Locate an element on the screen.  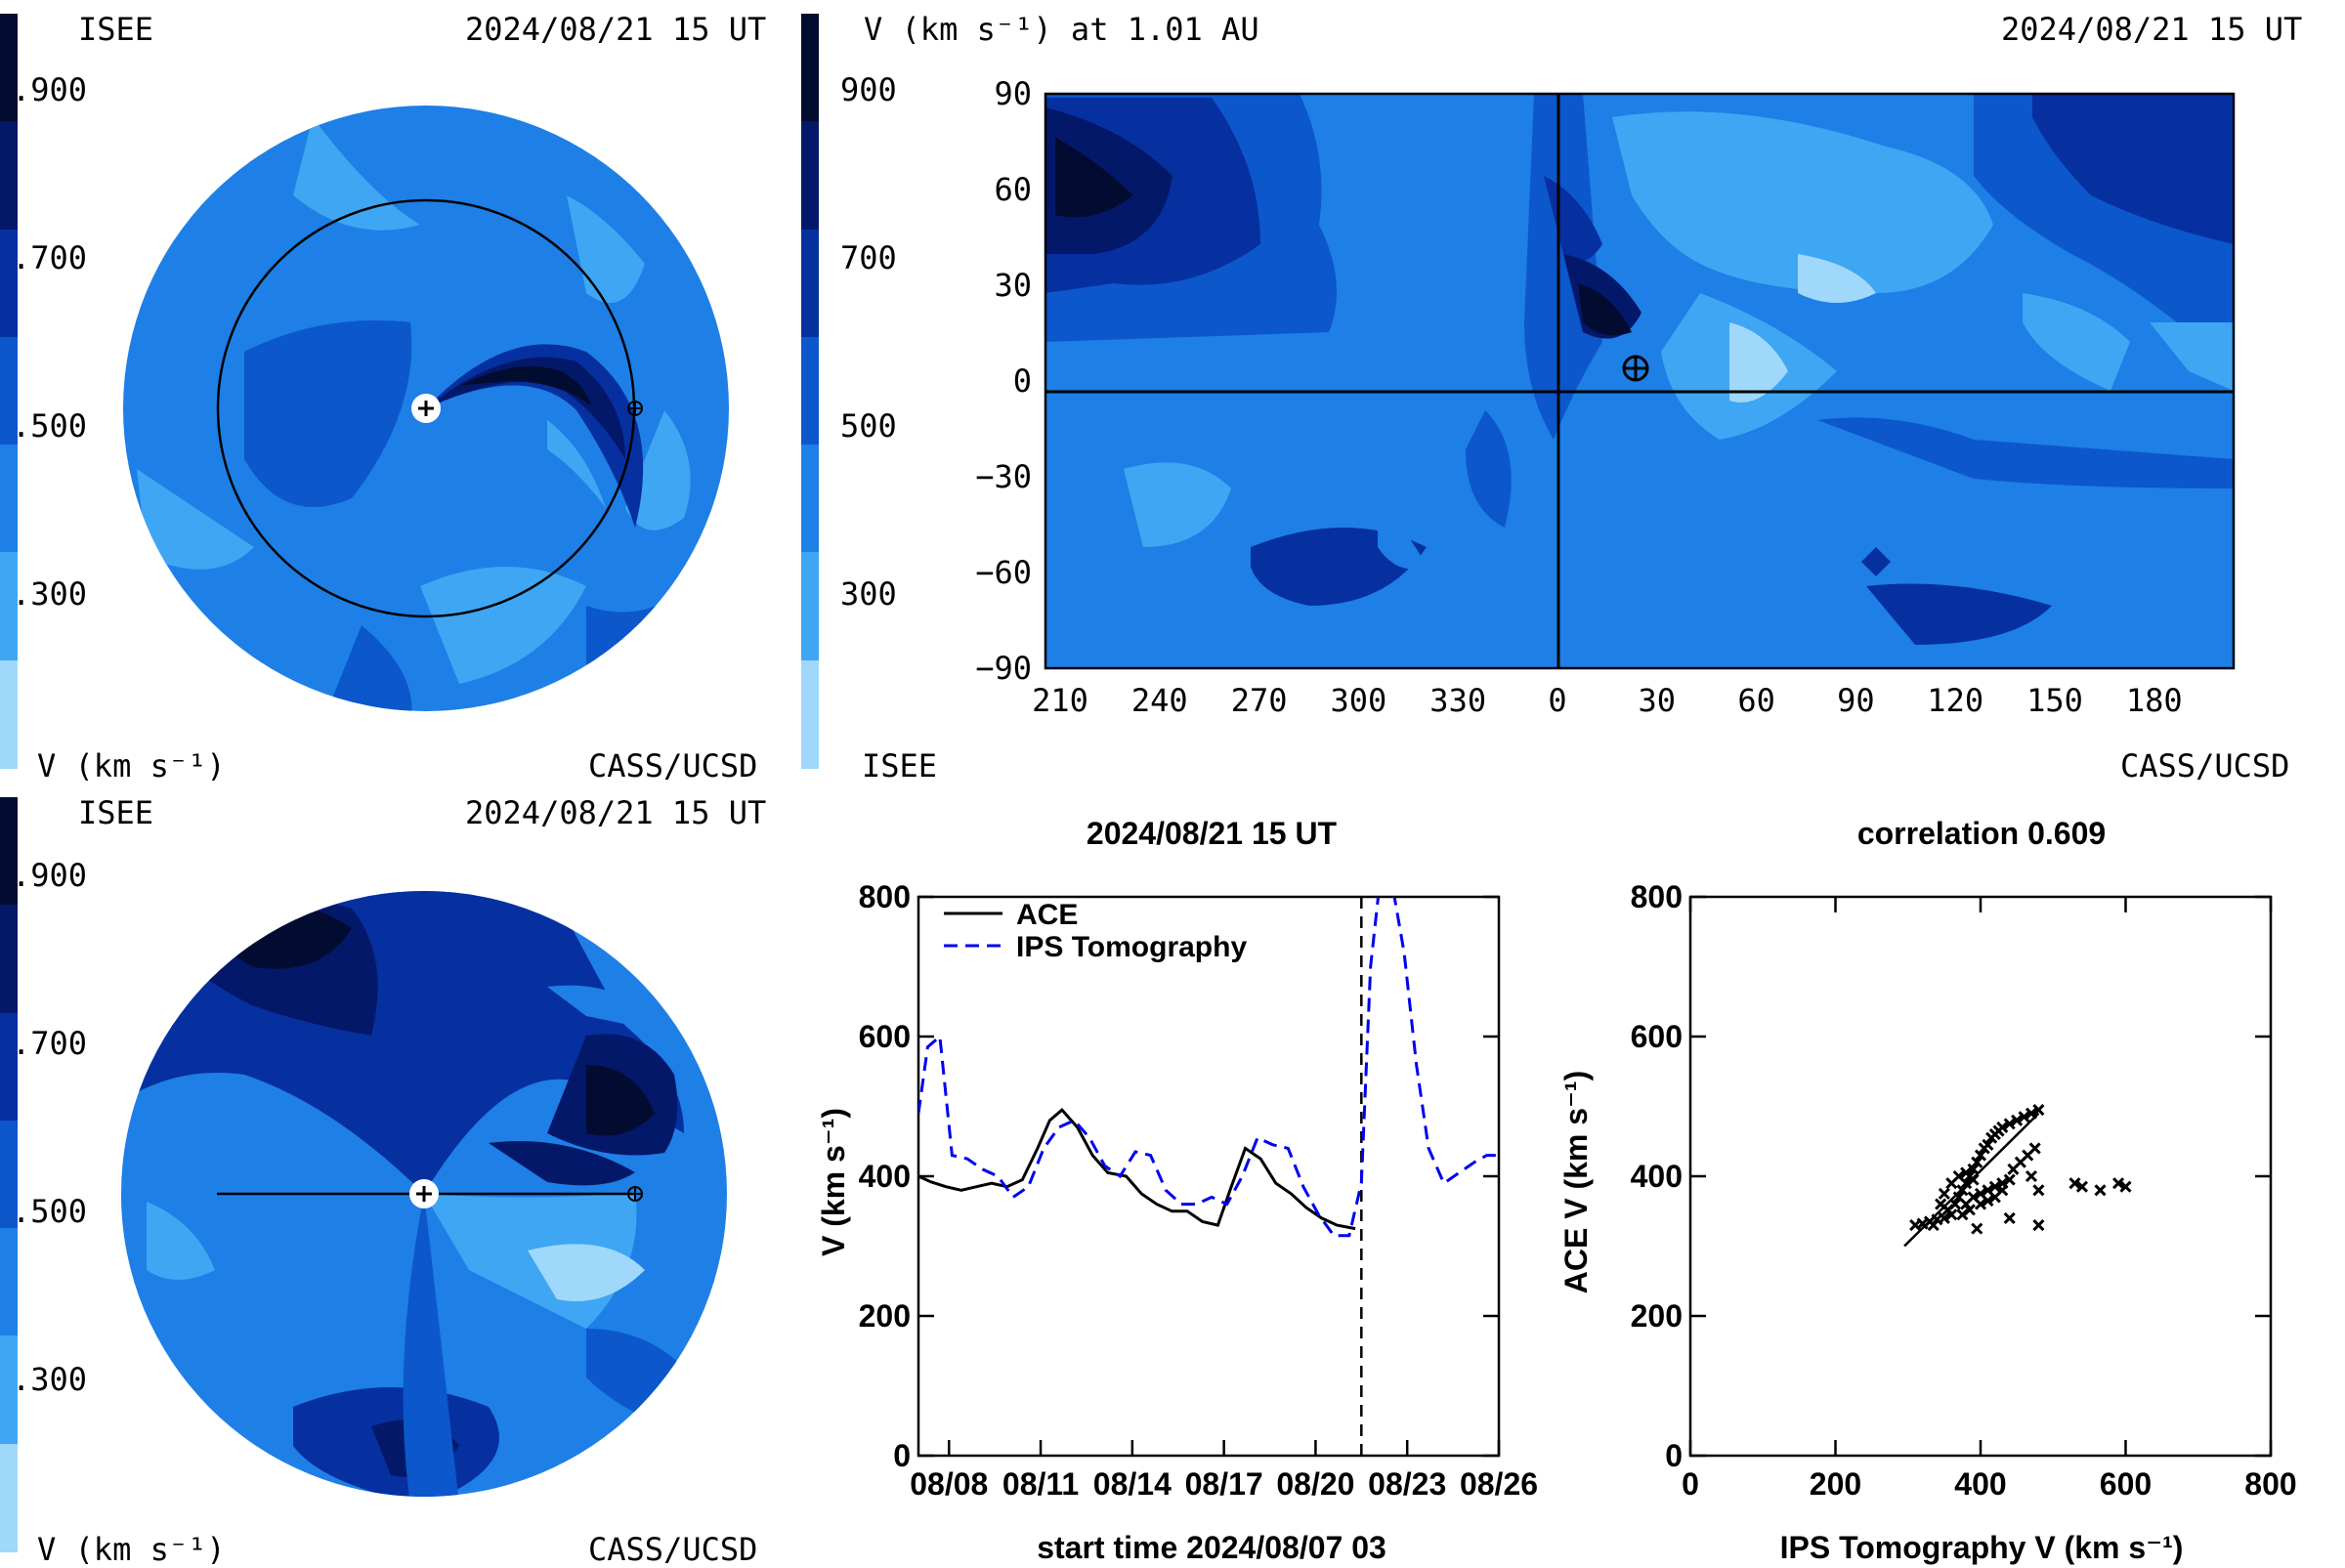
x-tick-label: 08/11 is located at coordinates (1040, 1484).